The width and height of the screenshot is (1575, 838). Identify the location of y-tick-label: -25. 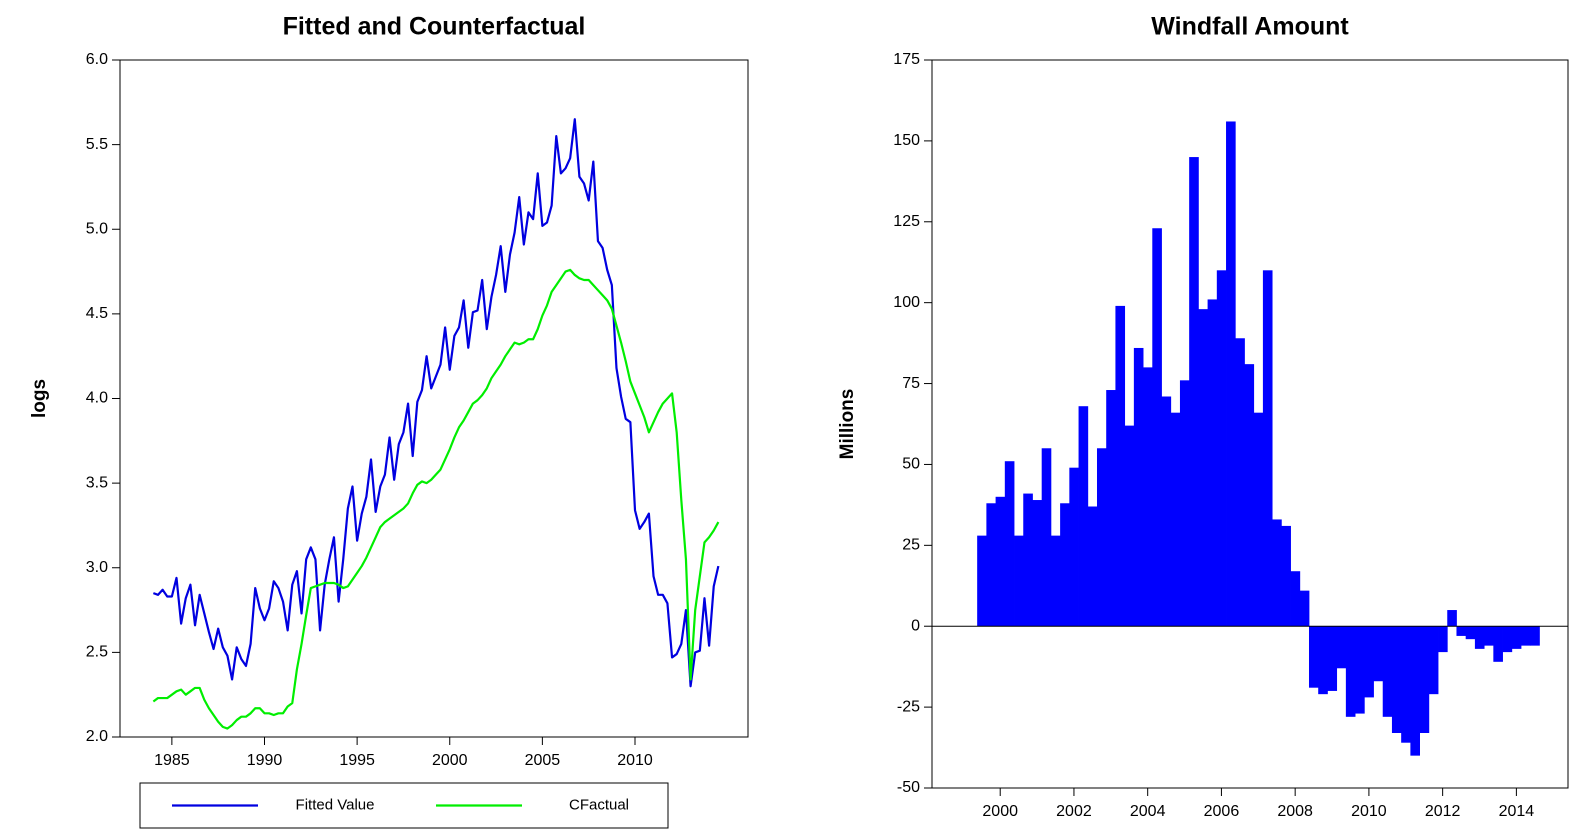
(908, 706).